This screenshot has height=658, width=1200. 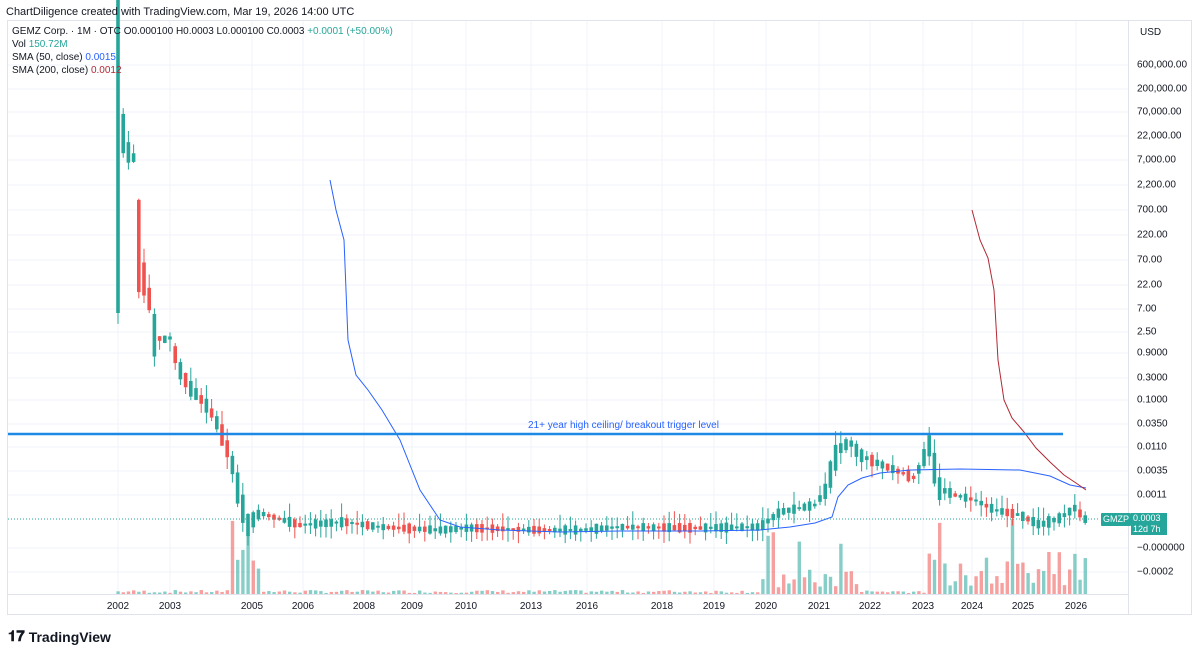 I want to click on price-tick-label: 7.00, so click(x=1147, y=309).